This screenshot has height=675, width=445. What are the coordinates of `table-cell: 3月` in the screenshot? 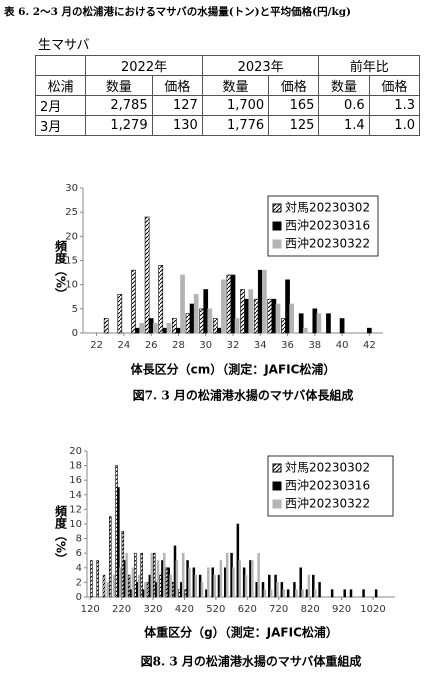 It's located at (60, 125).